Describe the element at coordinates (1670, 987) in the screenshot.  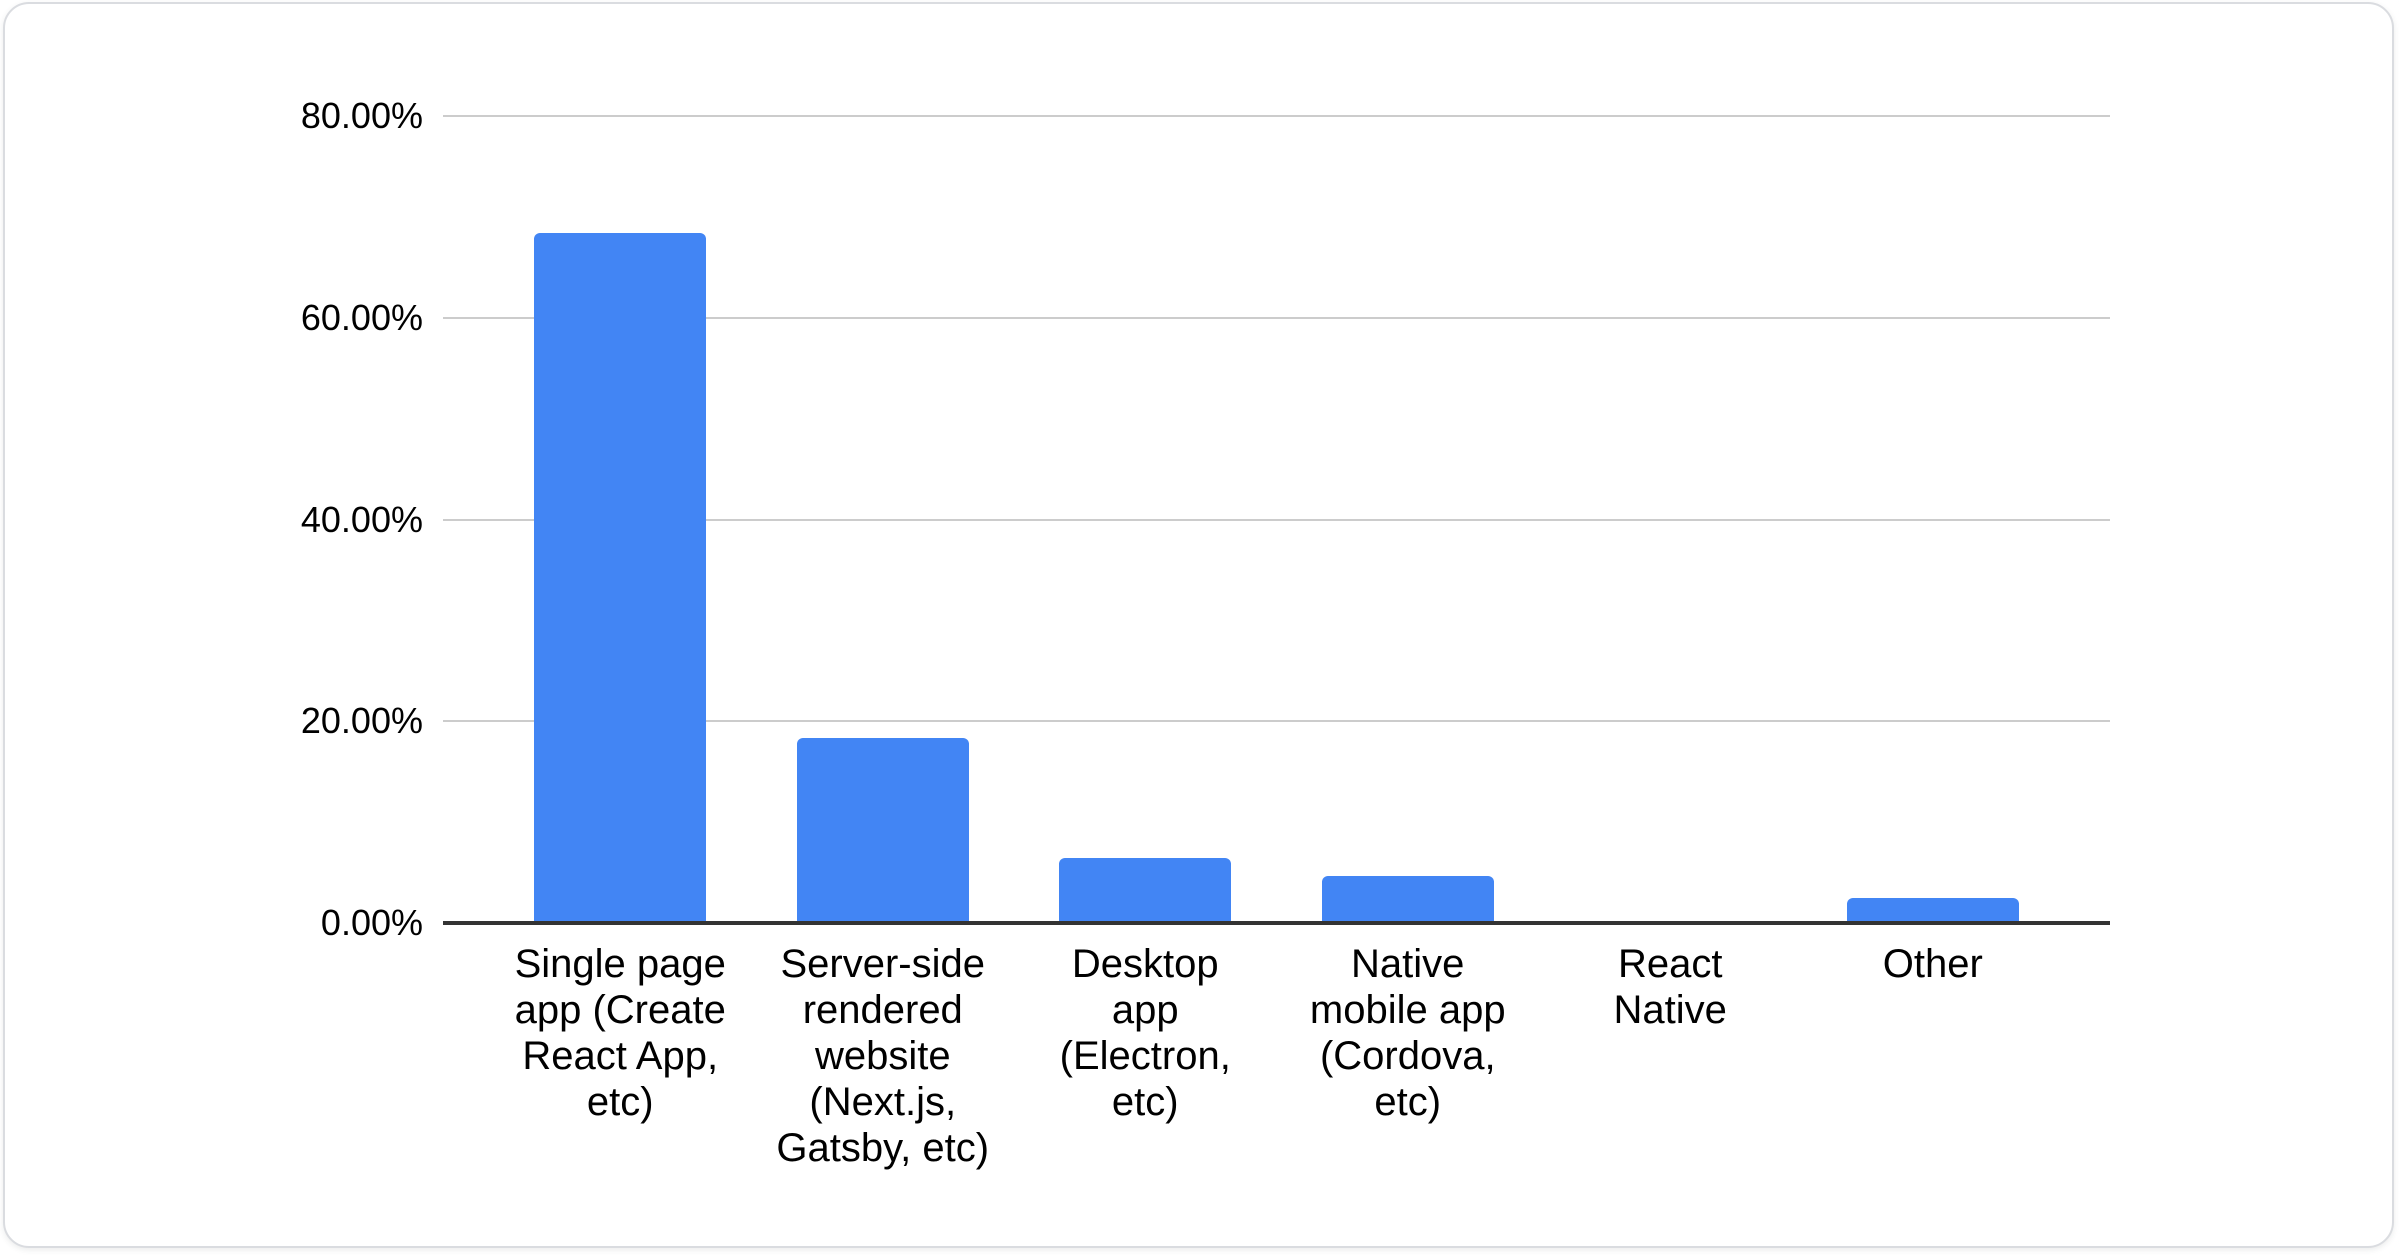
I see `x-axis-category-label: React Native` at that location.